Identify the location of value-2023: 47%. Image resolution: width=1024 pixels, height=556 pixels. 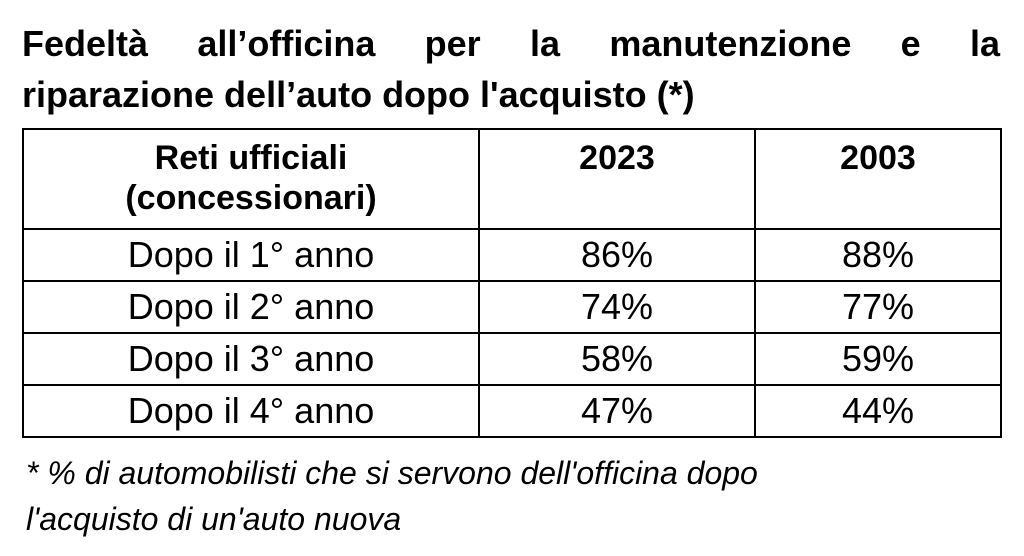
(617, 411).